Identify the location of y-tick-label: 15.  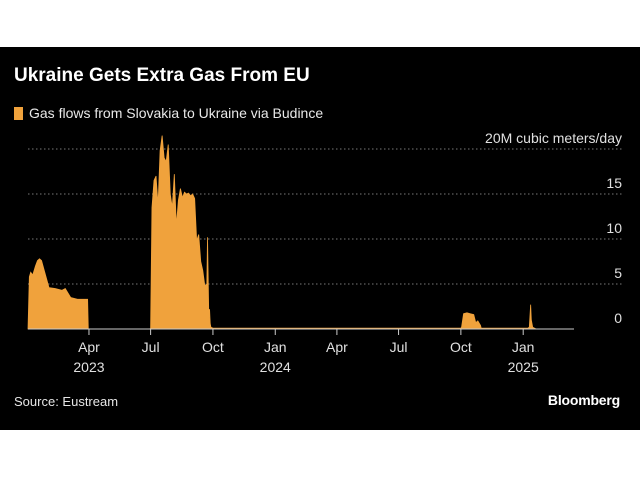
(614, 183).